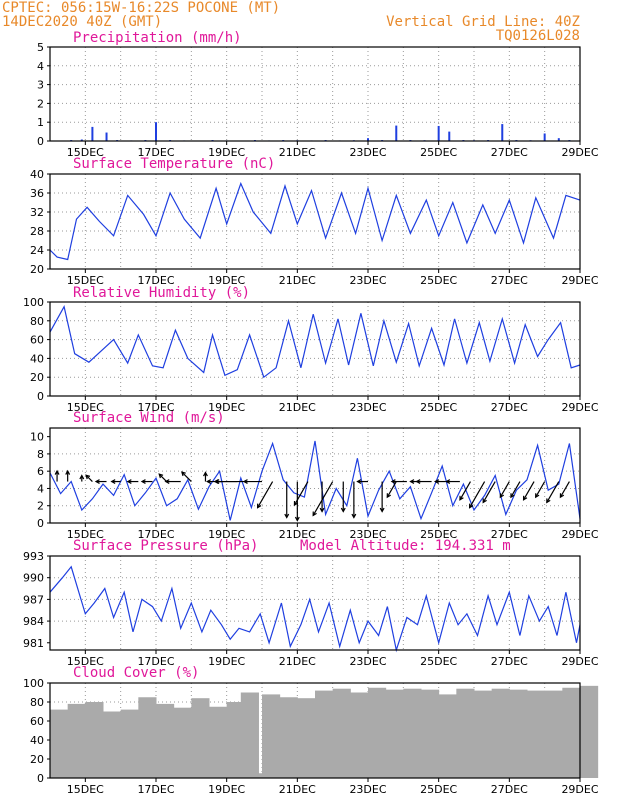 The image size is (618, 800). What do you see at coordinates (538, 36) in the screenshot?
I see `header-model-id: TQ0126L028` at bounding box center [538, 36].